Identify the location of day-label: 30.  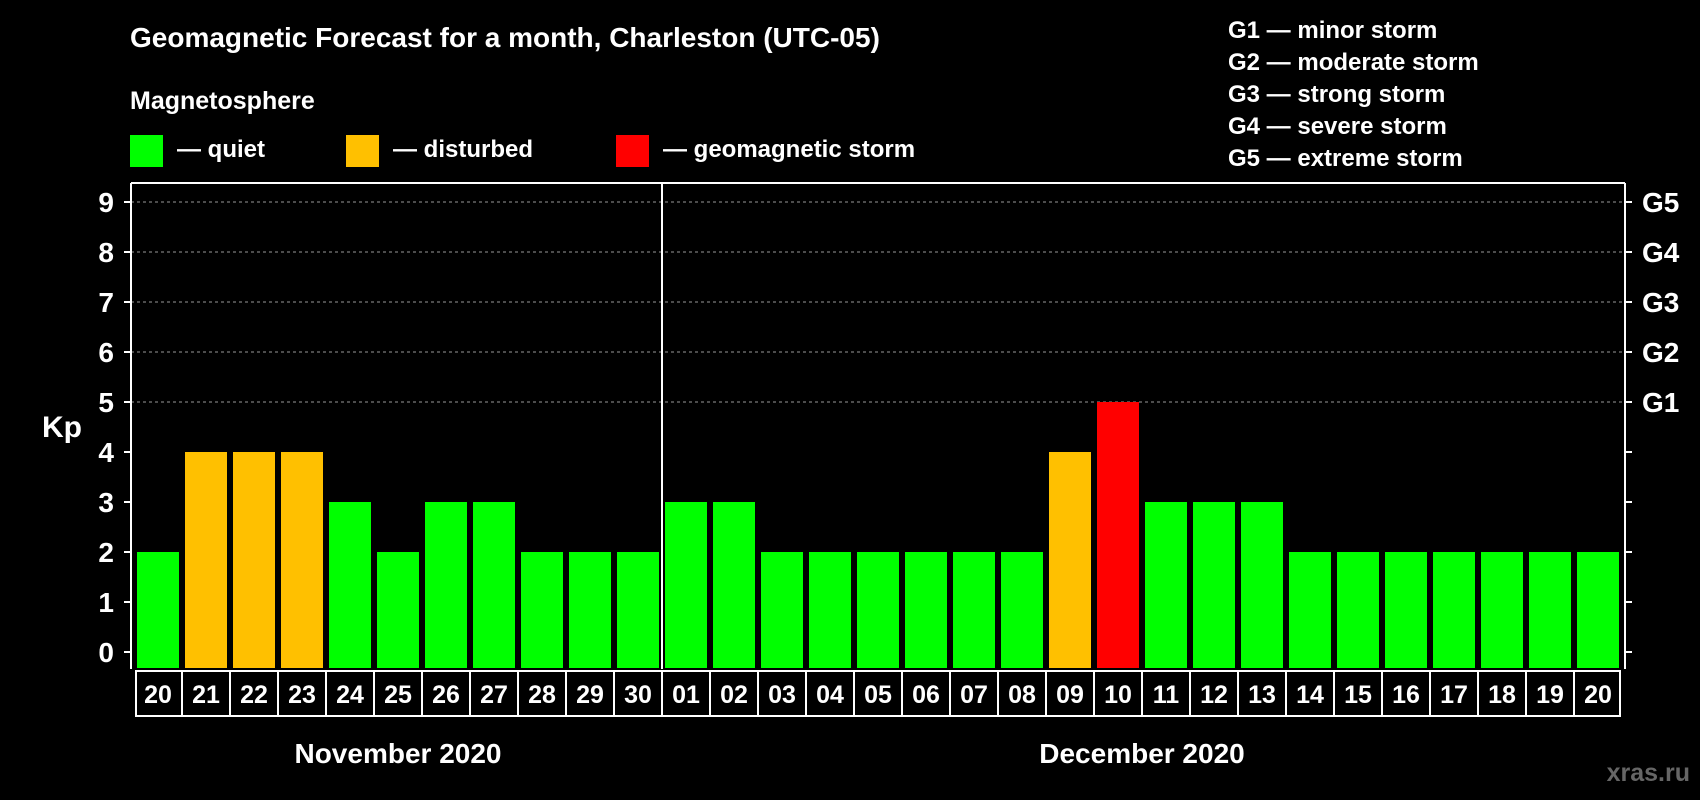
(638, 695).